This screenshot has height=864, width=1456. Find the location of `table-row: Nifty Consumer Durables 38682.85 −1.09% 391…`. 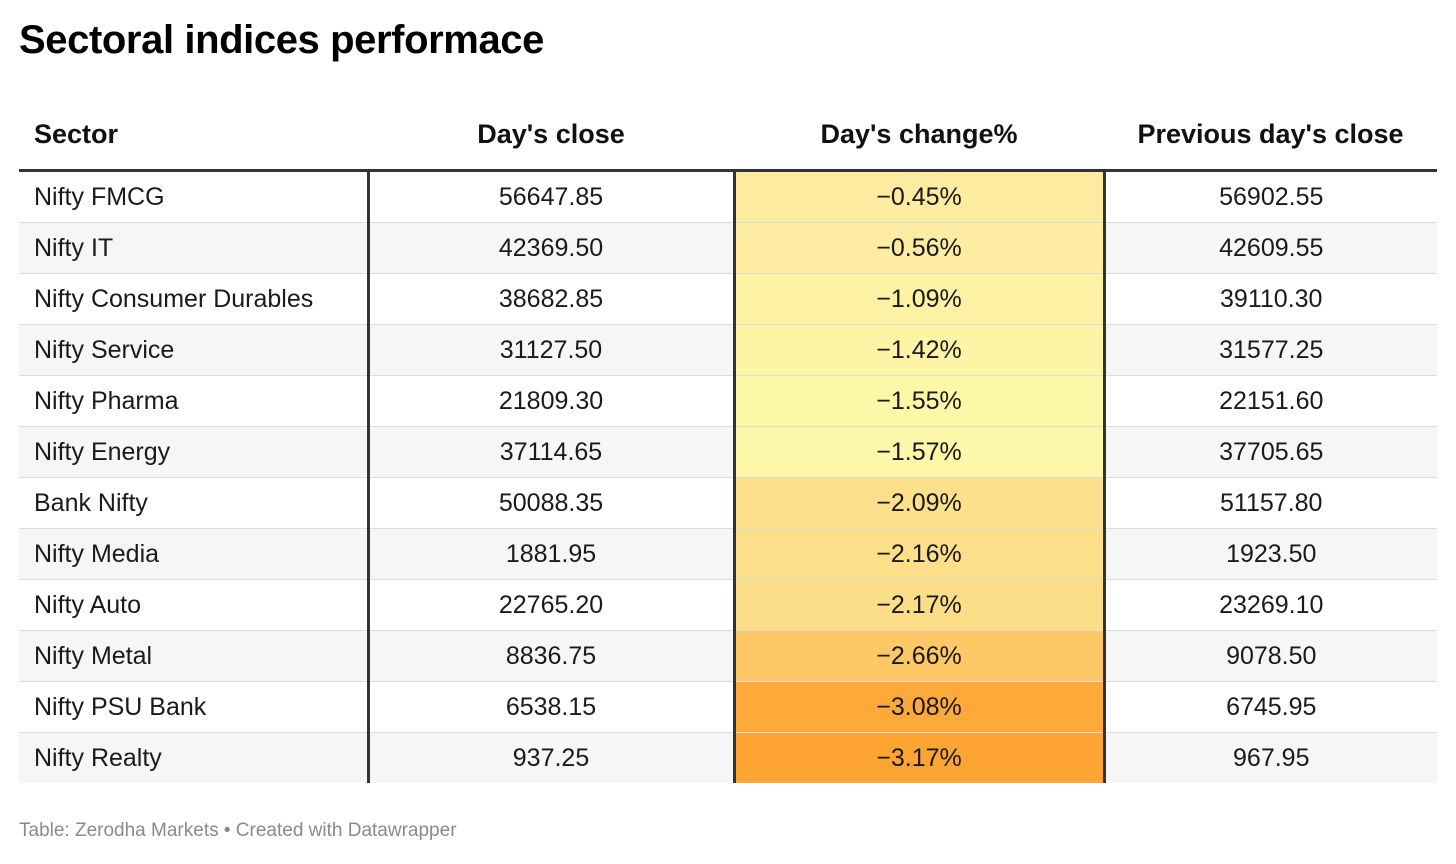

table-row: Nifty Consumer Durables 38682.85 −1.09% 391… is located at coordinates (728, 299).